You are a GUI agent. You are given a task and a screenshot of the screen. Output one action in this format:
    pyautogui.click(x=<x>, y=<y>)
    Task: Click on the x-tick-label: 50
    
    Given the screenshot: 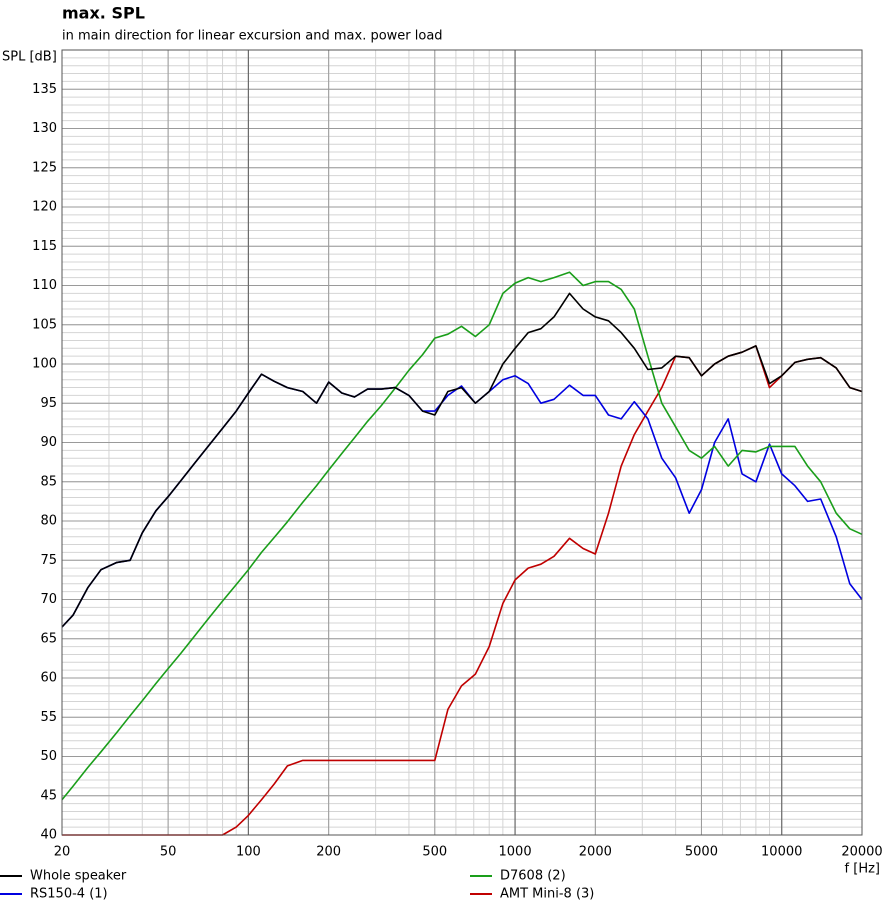 What is the action you would take?
    pyautogui.click(x=168, y=852)
    